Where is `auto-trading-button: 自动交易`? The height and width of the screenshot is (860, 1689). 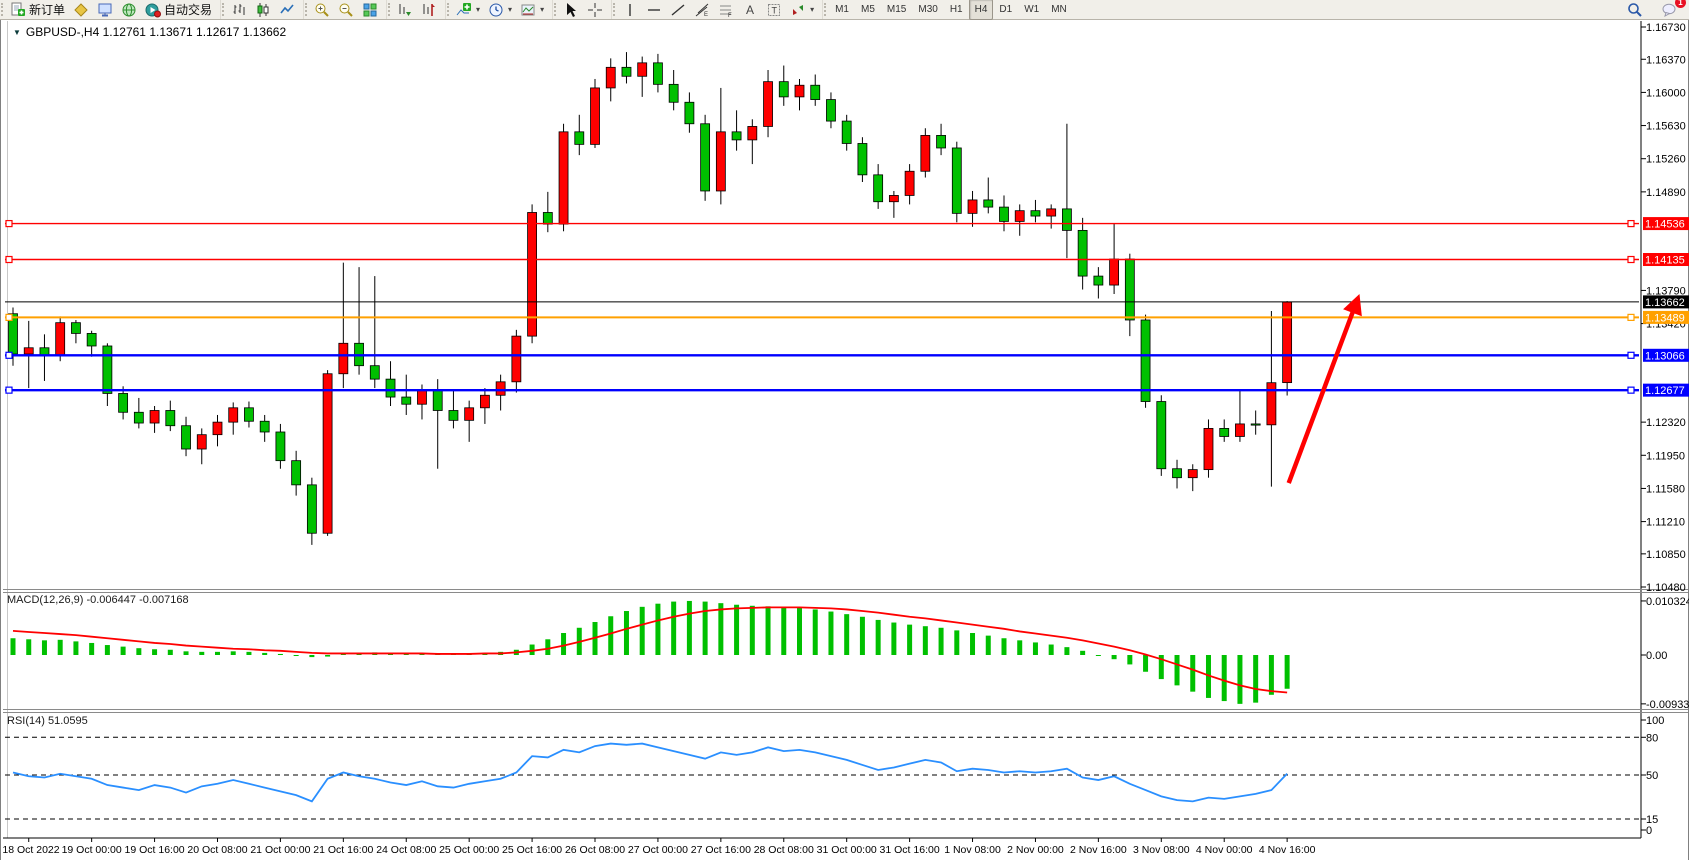 auto-trading-button: 自动交易 is located at coordinates (178, 10).